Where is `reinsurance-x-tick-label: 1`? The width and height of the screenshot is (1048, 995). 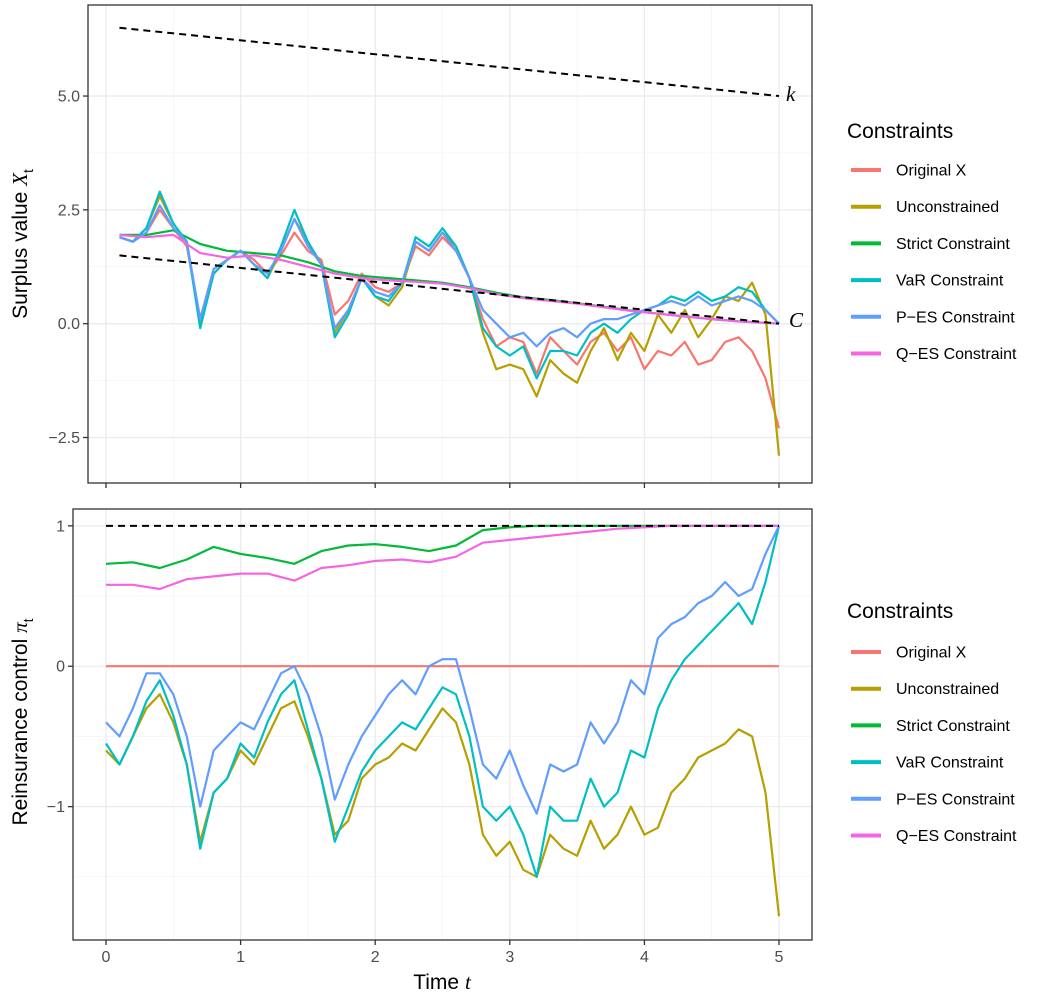
reinsurance-x-tick-label: 1 is located at coordinates (240, 957).